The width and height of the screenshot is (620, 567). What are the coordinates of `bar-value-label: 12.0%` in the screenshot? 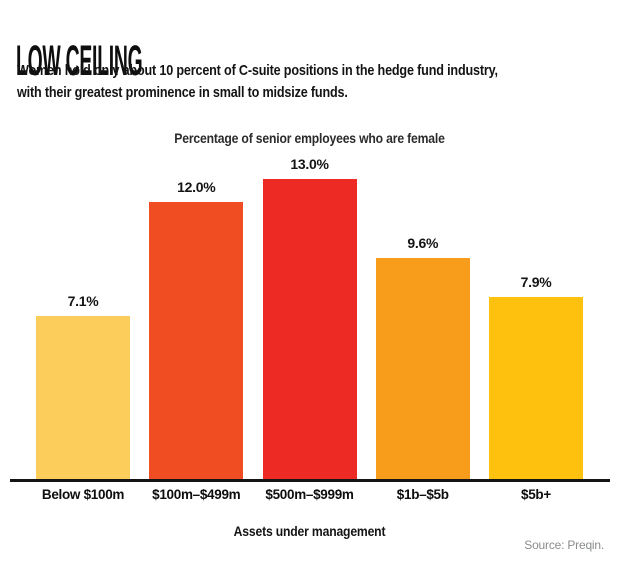 It's located at (196, 187).